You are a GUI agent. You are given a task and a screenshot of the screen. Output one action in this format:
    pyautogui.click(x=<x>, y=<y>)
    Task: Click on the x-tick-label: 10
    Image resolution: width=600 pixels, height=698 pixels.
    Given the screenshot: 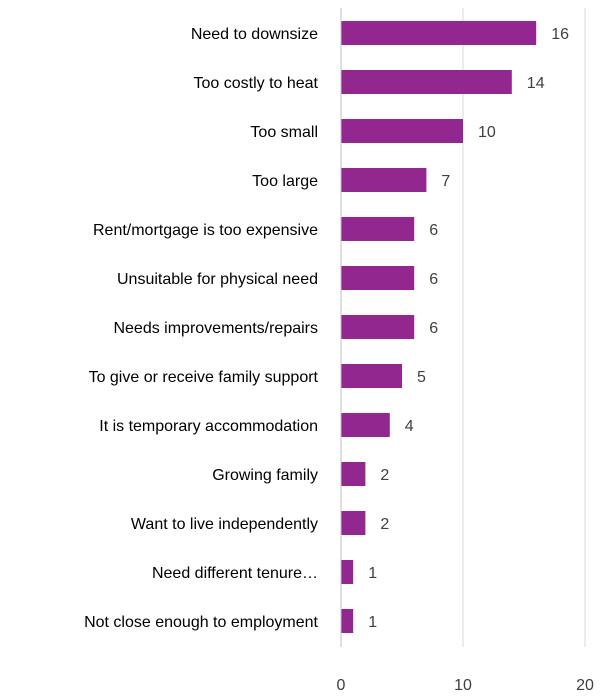 What is the action you would take?
    pyautogui.click(x=463, y=685)
    